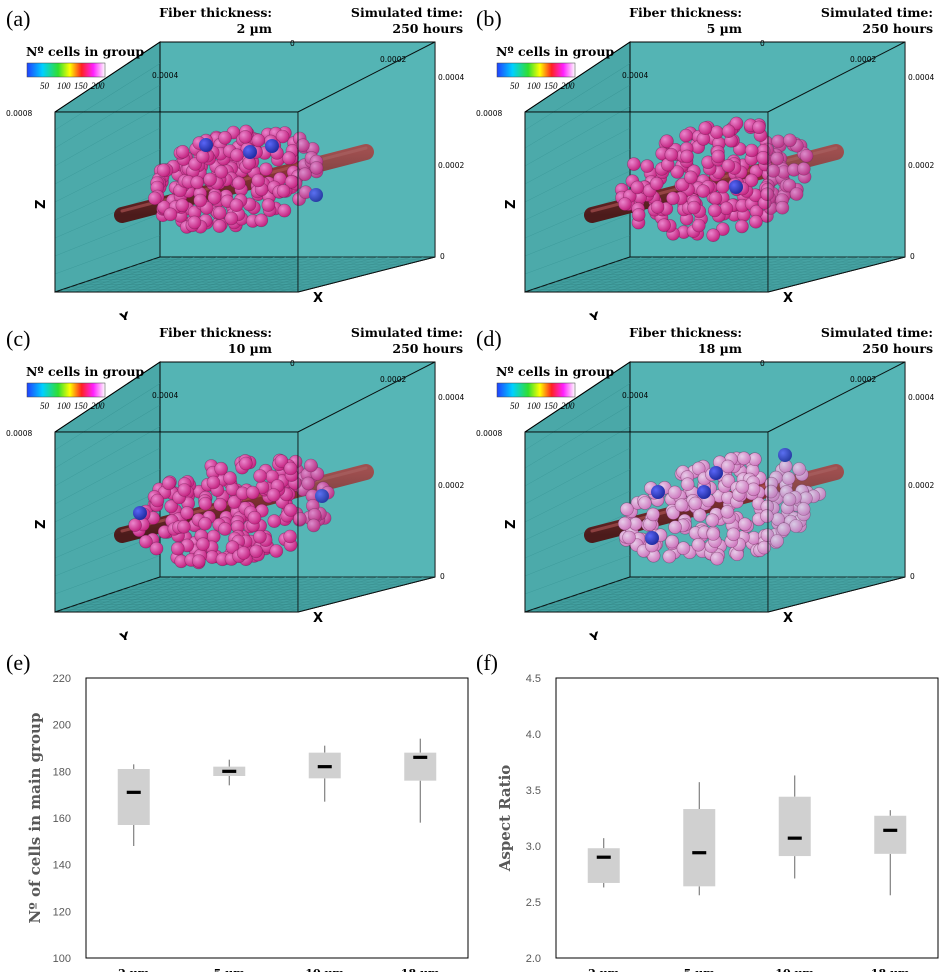  I want to click on cell-cluster, so click(231, 511).